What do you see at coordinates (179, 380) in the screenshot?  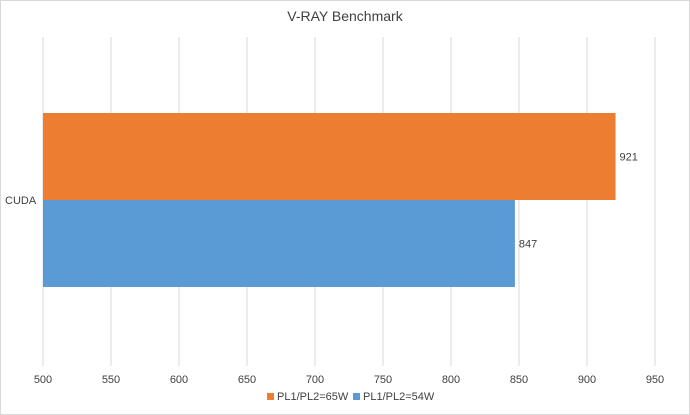 I see `x-tick-label: 600` at bounding box center [179, 380].